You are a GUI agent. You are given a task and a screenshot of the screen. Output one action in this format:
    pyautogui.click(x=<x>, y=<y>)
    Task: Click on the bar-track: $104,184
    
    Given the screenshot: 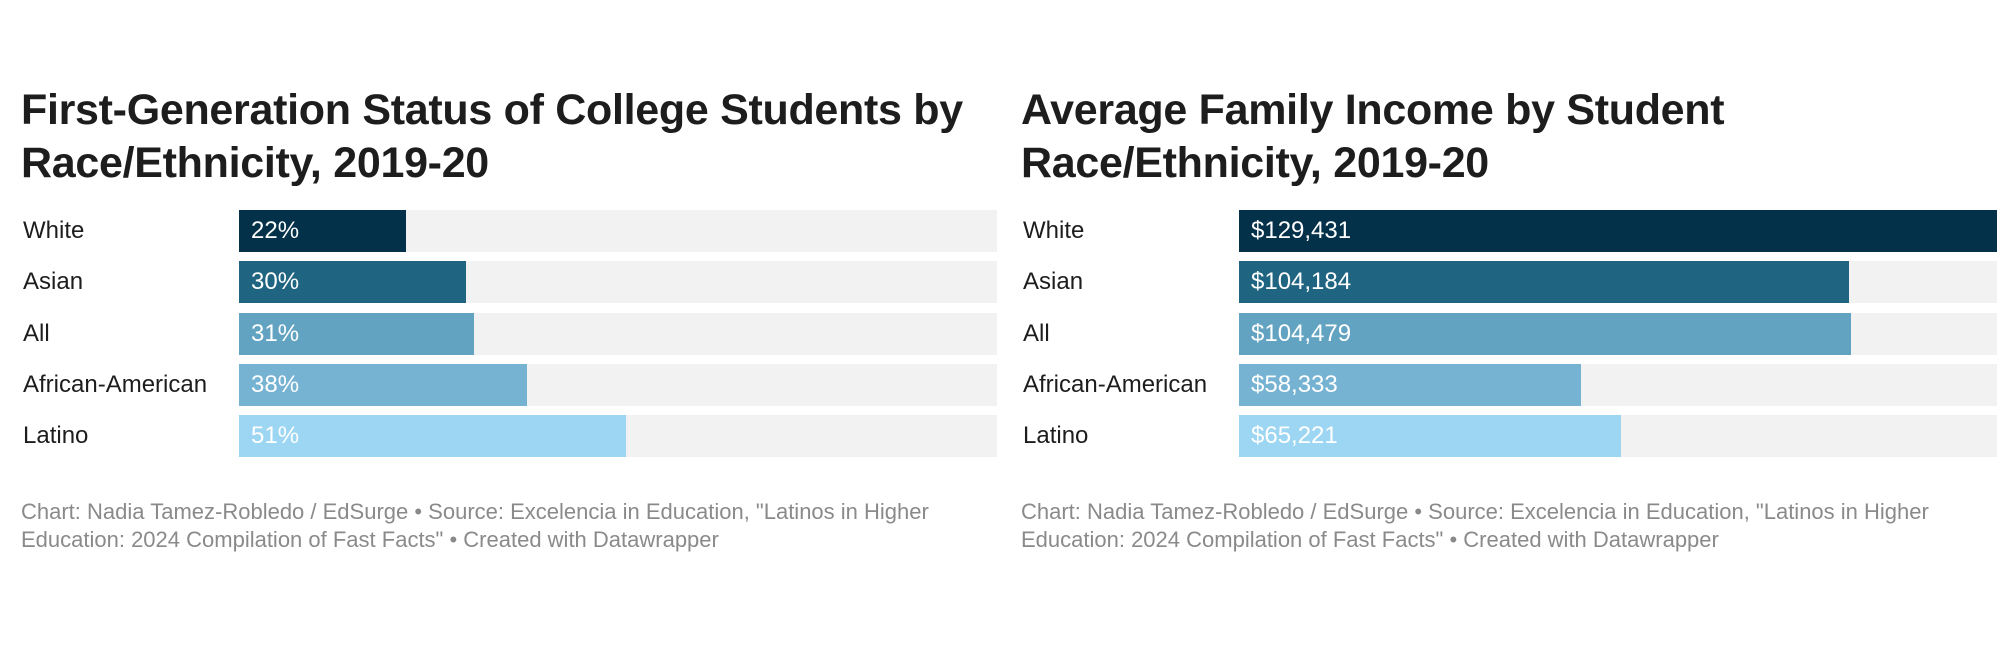 What is the action you would take?
    pyautogui.click(x=1618, y=282)
    